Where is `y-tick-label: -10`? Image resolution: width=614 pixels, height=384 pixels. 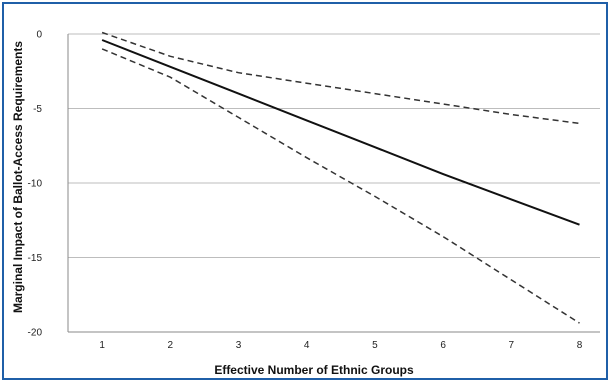 y-tick-label: -10 is located at coordinates (35, 184).